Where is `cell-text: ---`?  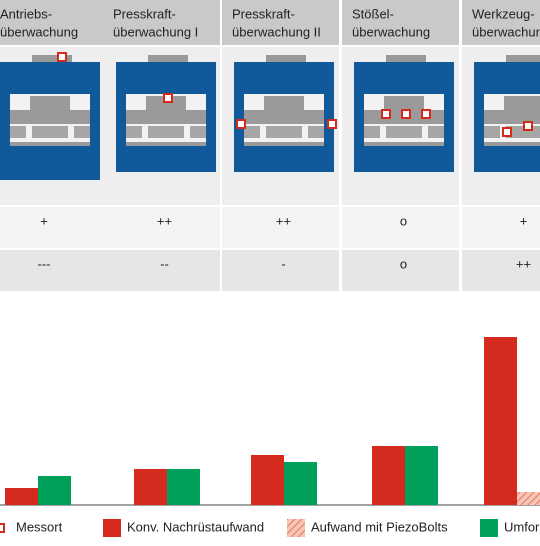
cell-text: --- is located at coordinates (44, 263).